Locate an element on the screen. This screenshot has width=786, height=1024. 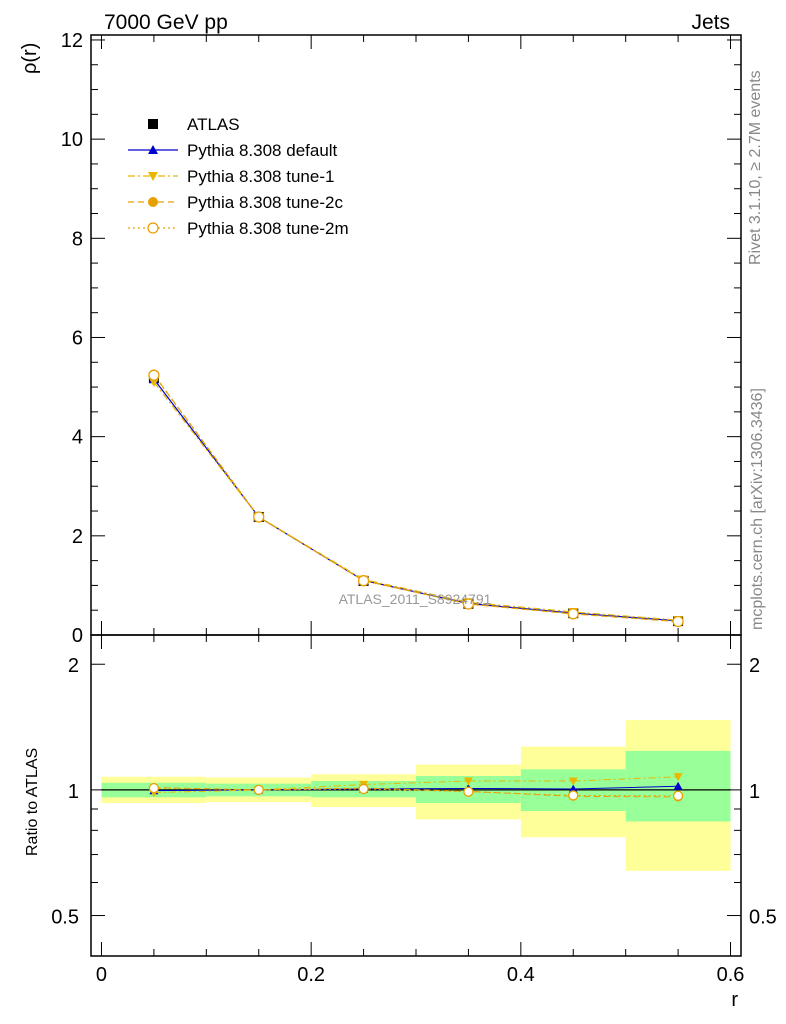
ratio-line-pythia-8-308-default is located at coordinates (416, 788).